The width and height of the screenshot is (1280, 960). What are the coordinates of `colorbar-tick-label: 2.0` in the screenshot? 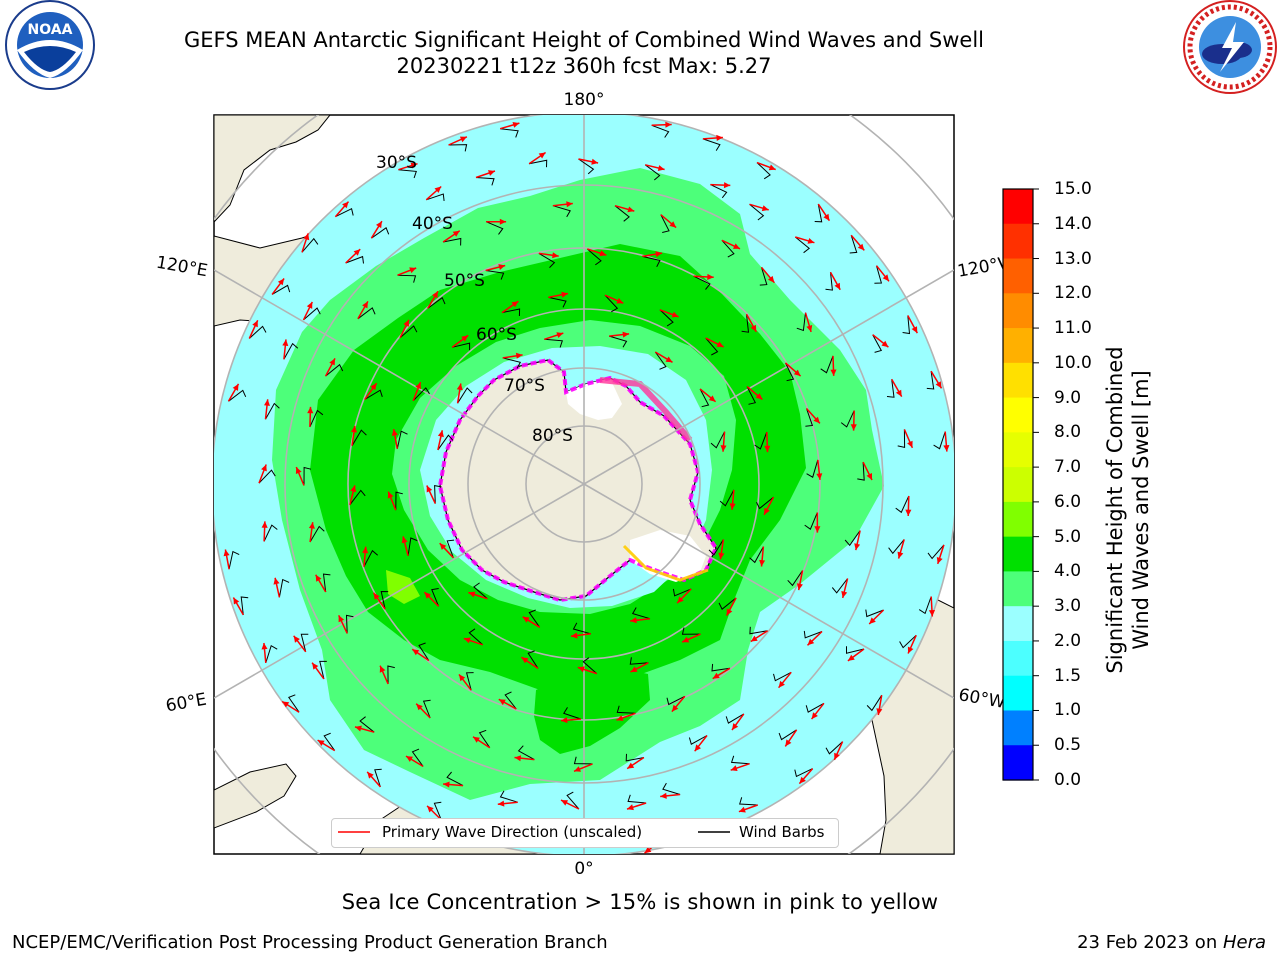 It's located at (1068, 640).